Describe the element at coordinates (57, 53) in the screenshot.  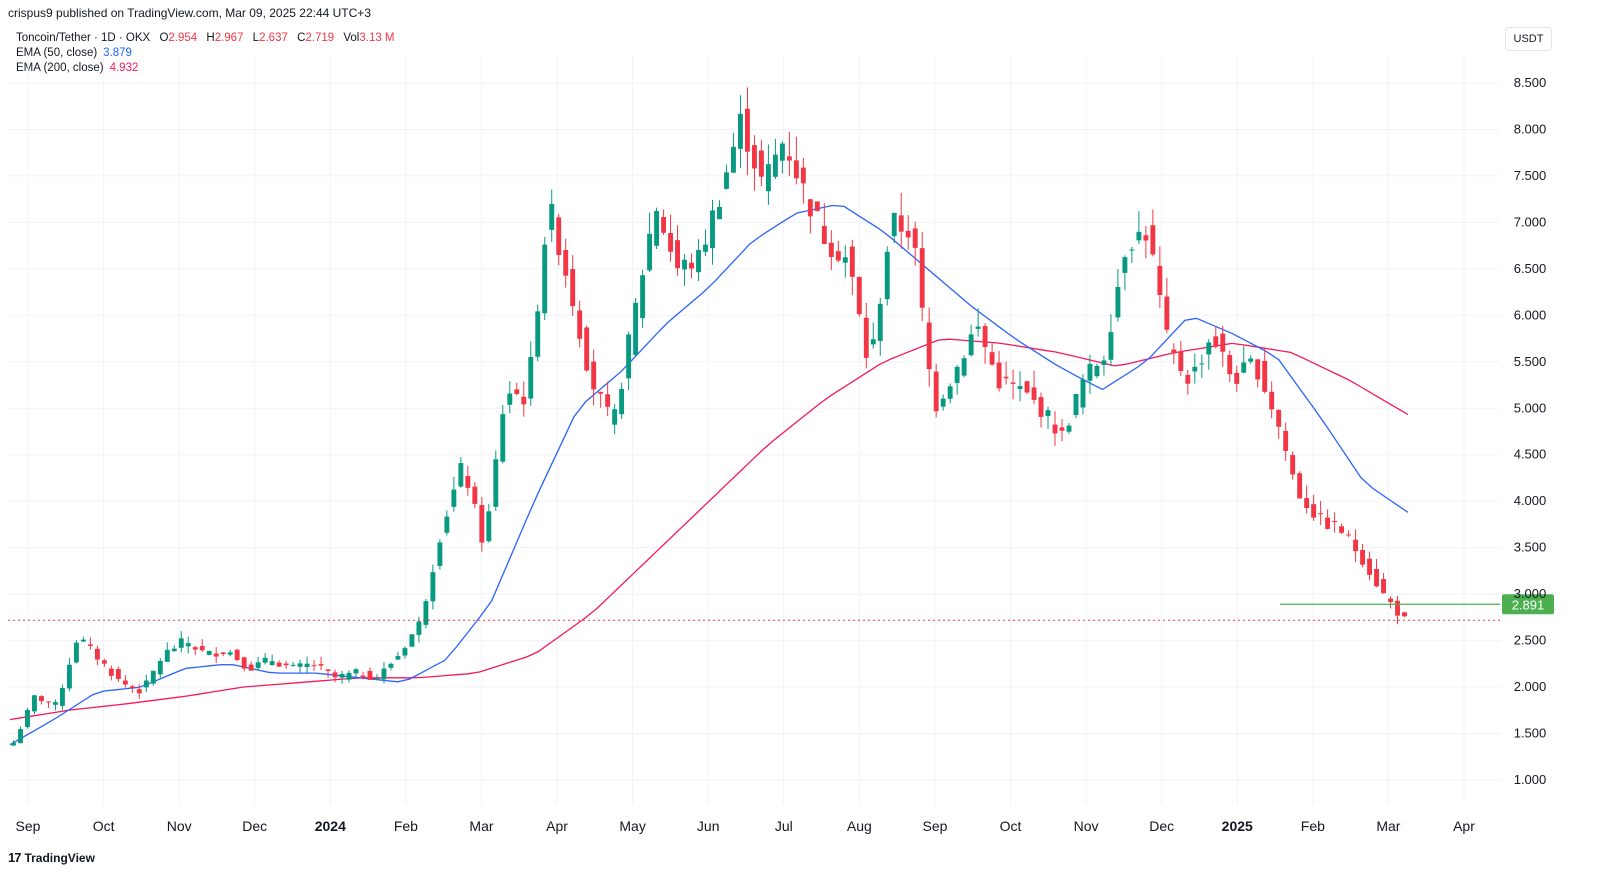
I see `legend-ema50-label: EMA (50, close)` at that location.